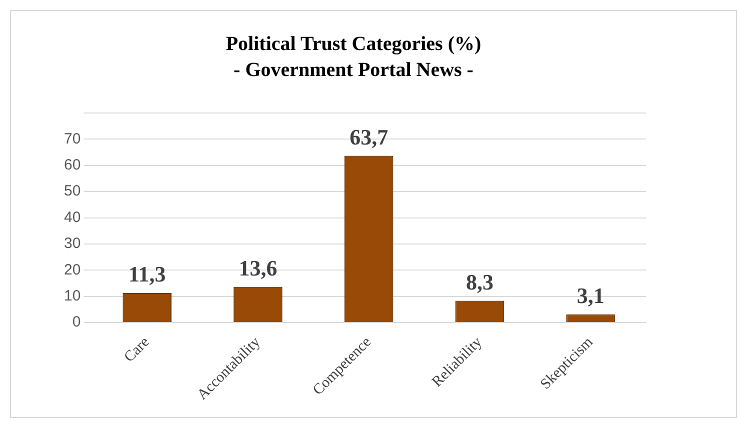 The height and width of the screenshot is (426, 745). Describe the element at coordinates (258, 268) in the screenshot. I see `data-label: 13,6` at that location.